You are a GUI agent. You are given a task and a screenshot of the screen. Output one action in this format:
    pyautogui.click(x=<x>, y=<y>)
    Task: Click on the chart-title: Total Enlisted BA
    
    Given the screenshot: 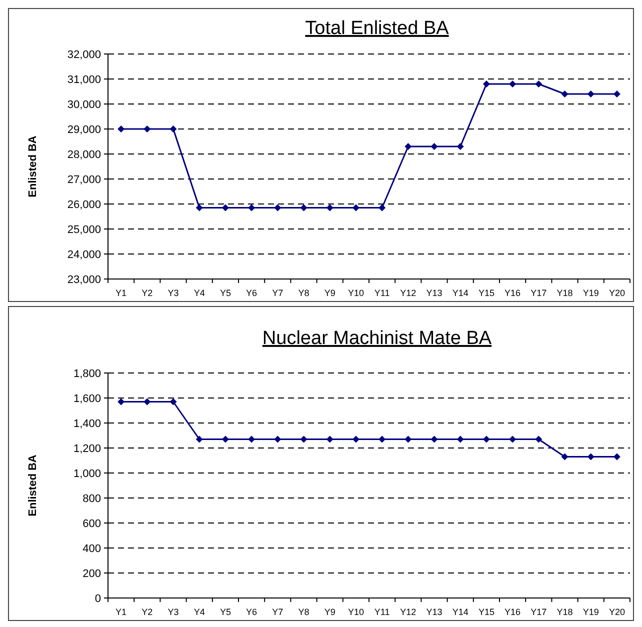 What is the action you would take?
    pyautogui.click(x=377, y=28)
    